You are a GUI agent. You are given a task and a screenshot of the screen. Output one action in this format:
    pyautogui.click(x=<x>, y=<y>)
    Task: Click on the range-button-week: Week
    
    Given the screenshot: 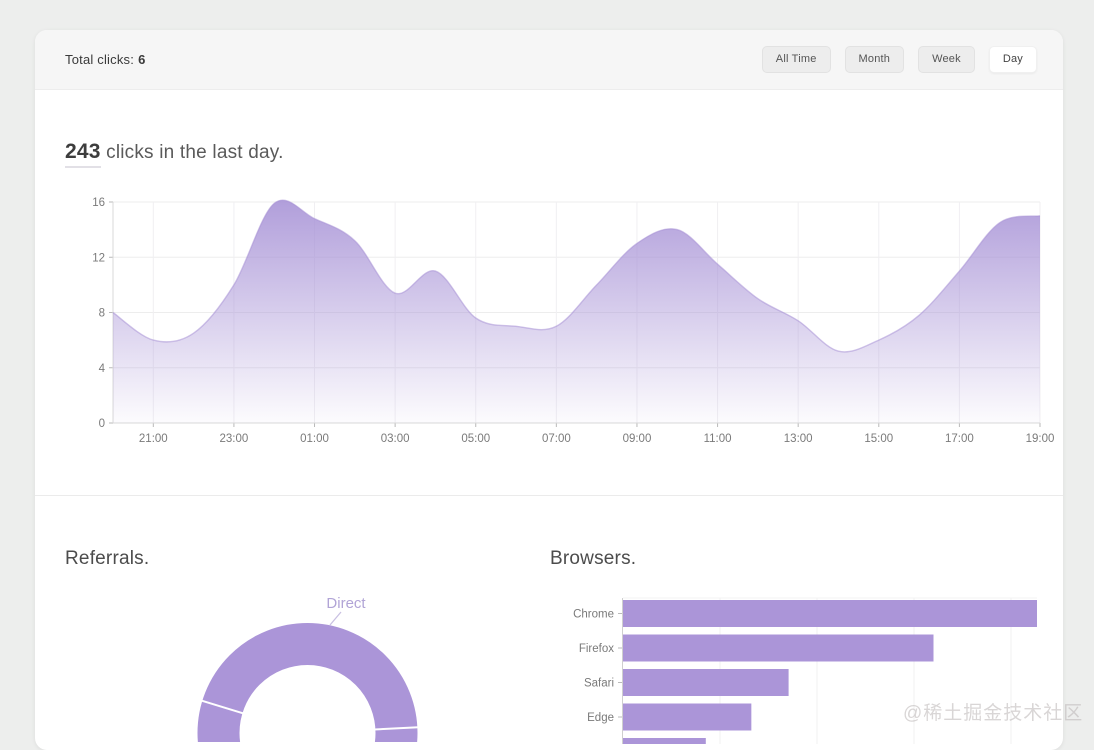 What is the action you would take?
    pyautogui.click(x=946, y=59)
    